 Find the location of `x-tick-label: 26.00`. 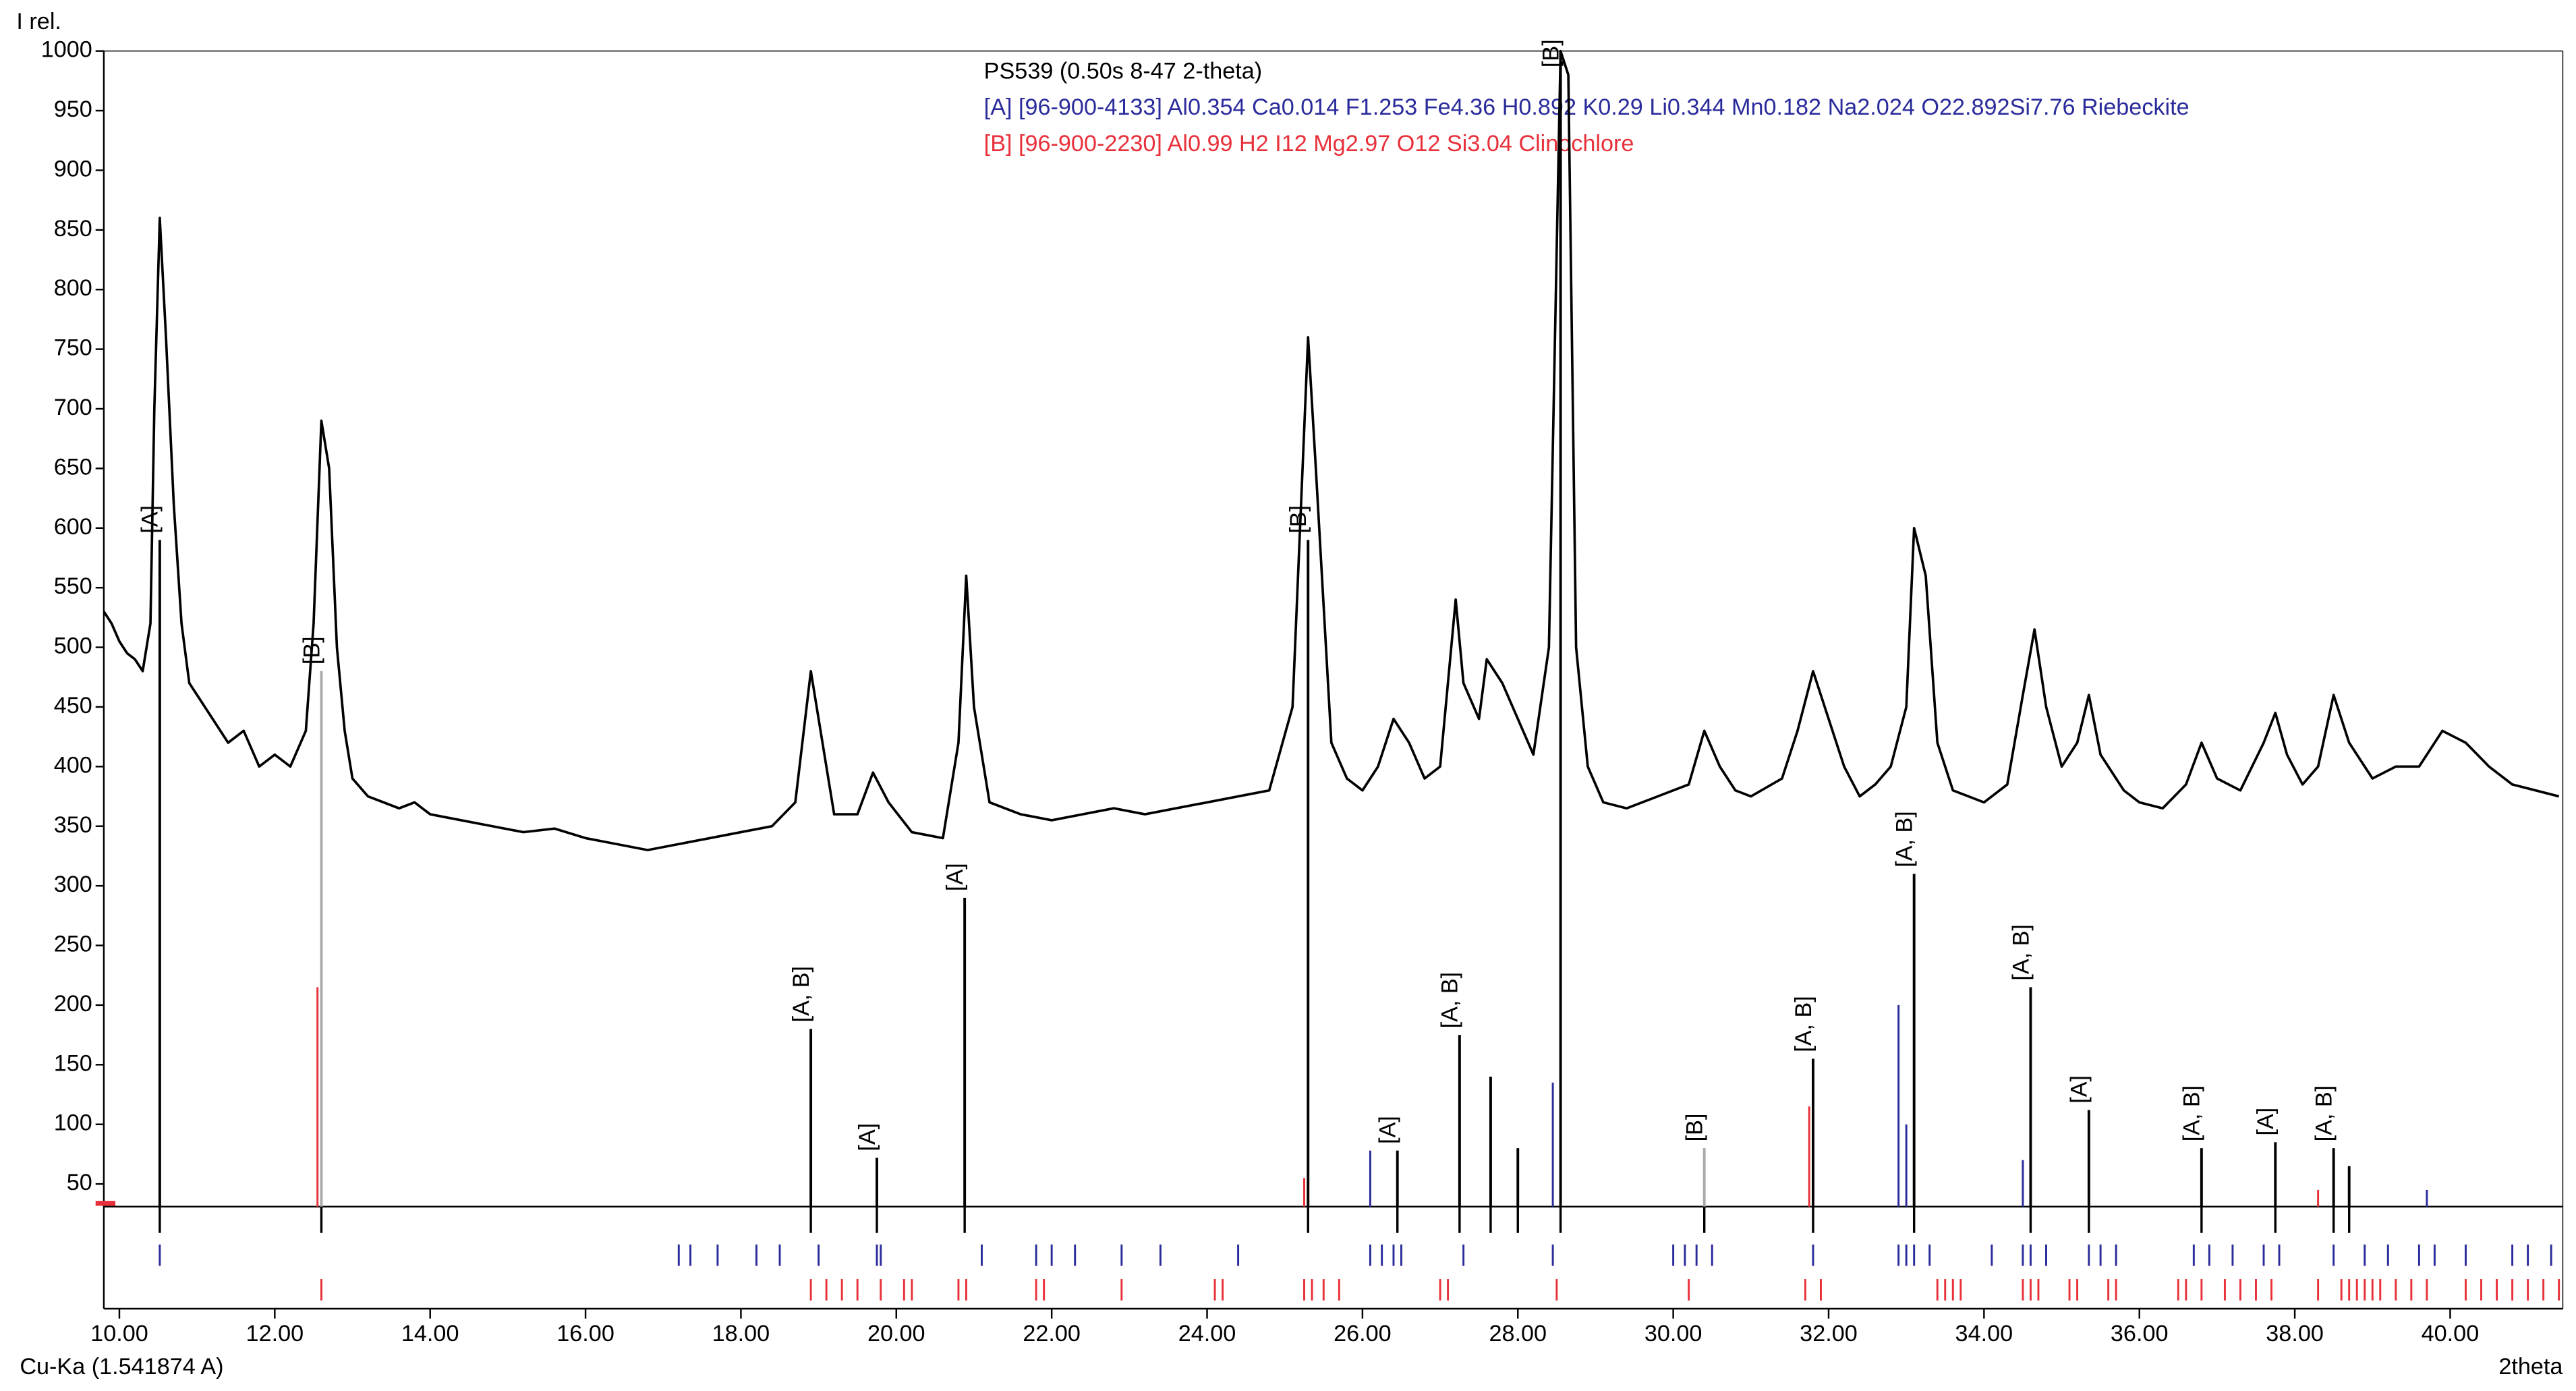

x-tick-label: 26.00 is located at coordinates (1363, 1334).